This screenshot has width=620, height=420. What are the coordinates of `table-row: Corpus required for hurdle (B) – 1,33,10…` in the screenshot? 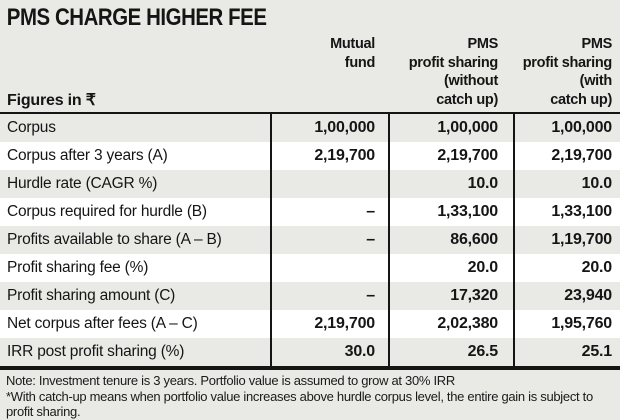 It's located at (310, 212).